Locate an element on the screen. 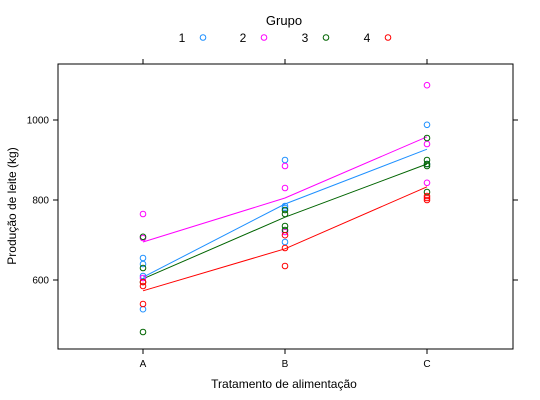 This screenshot has width=540, height=400. legend-label-grupo-4: 4 is located at coordinates (367, 38).